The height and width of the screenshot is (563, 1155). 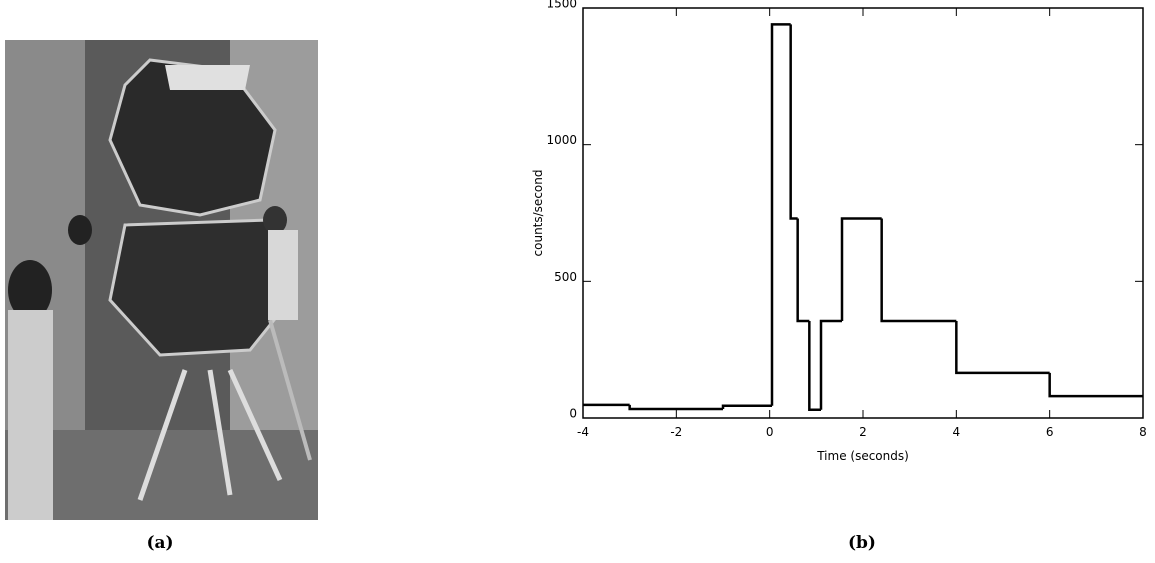 What do you see at coordinates (538, 213) in the screenshot?
I see `y-axis-label: counts/second` at bounding box center [538, 213].